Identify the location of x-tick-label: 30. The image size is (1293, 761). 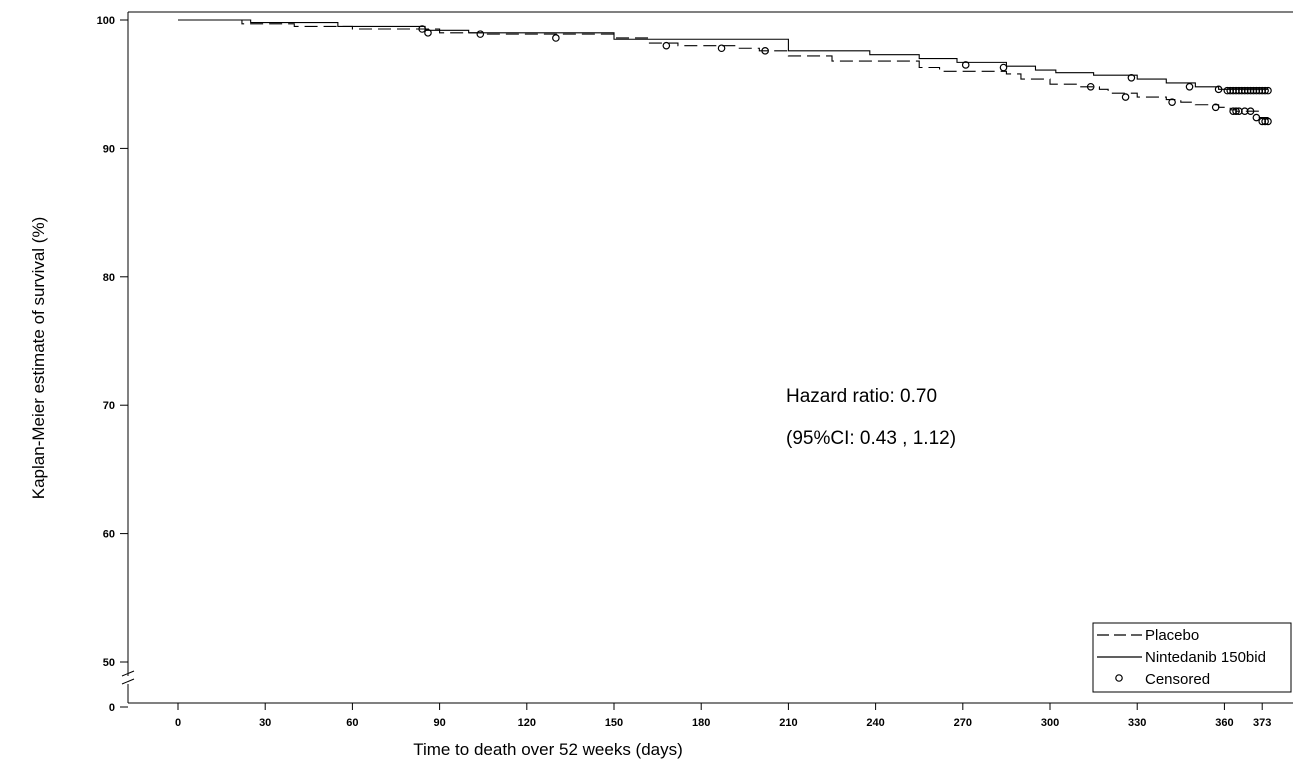
(265, 723).